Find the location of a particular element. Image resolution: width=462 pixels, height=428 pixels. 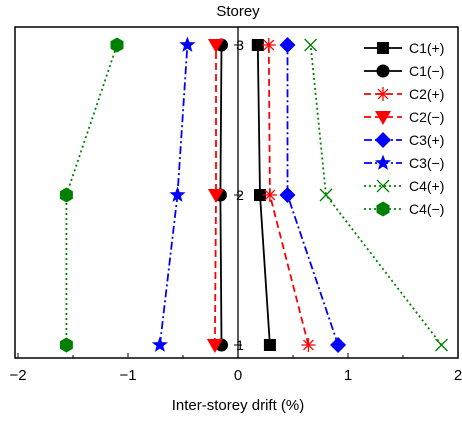

legend-label: C1(−) is located at coordinates (426, 71).